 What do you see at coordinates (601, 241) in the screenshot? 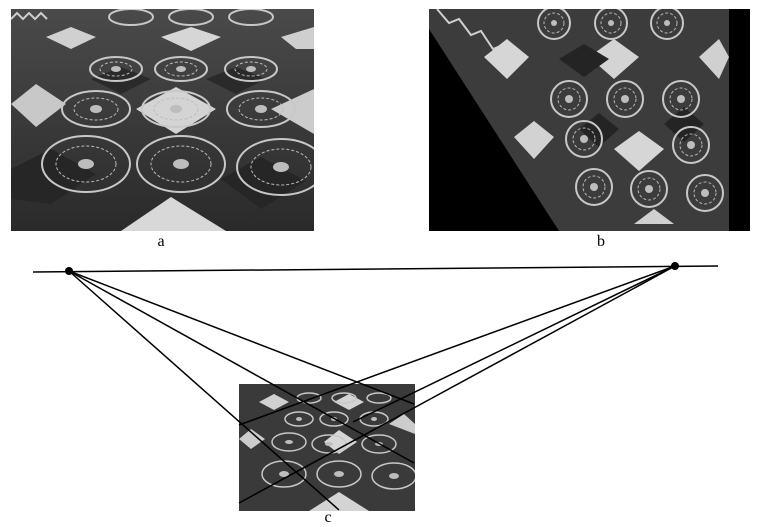
I see `caption-b: b` at bounding box center [601, 241].